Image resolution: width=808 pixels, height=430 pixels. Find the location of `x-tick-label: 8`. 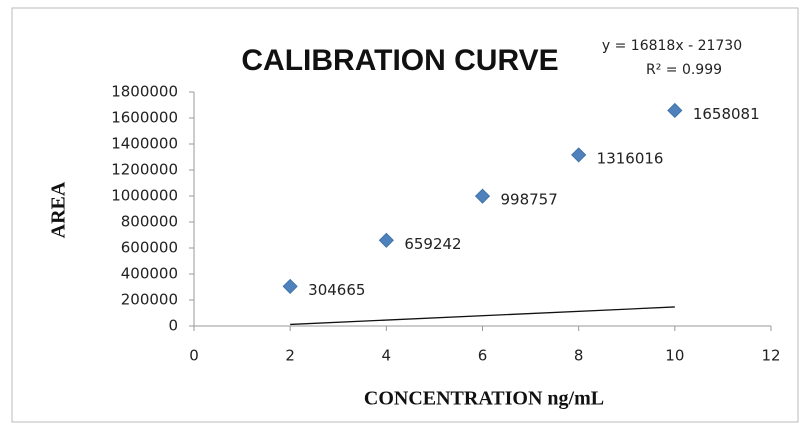

x-tick-label: 8 is located at coordinates (579, 356).